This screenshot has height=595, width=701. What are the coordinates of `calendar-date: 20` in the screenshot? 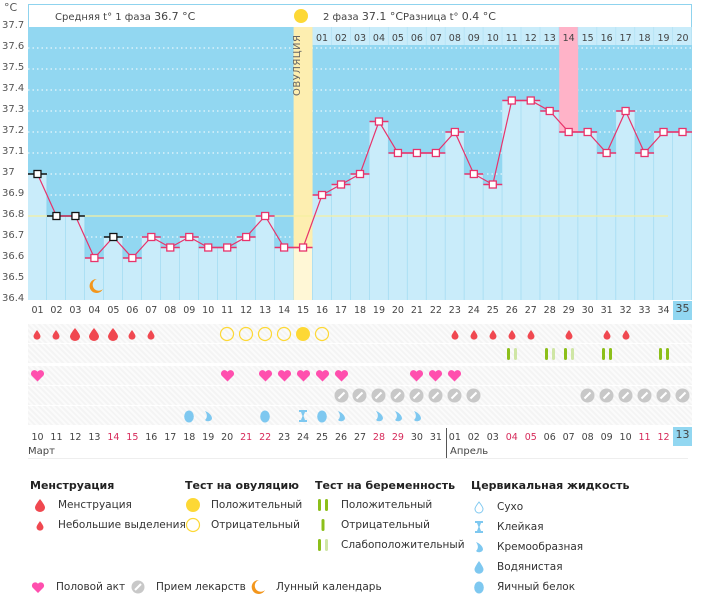 It's located at (227, 437).